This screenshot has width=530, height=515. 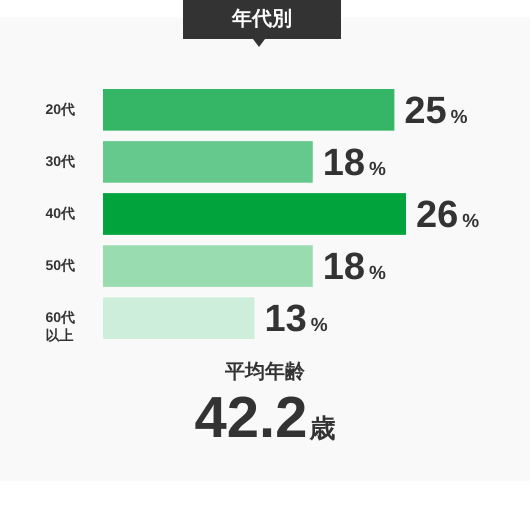 What do you see at coordinates (448, 215) in the screenshot?
I see `data-label: 26%` at bounding box center [448, 215].